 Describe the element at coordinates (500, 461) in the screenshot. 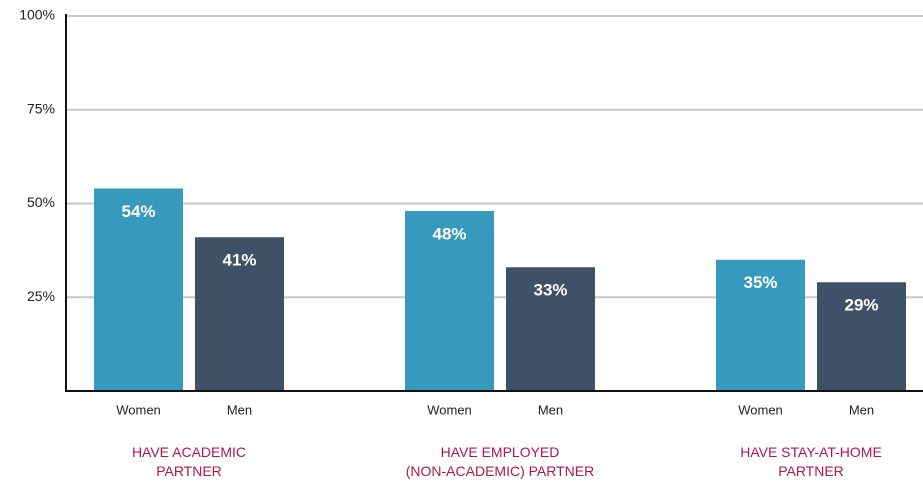

I see `category-label: HAVE EMPLOYED (NON-ACADEMIC) PARTNER` at that location.